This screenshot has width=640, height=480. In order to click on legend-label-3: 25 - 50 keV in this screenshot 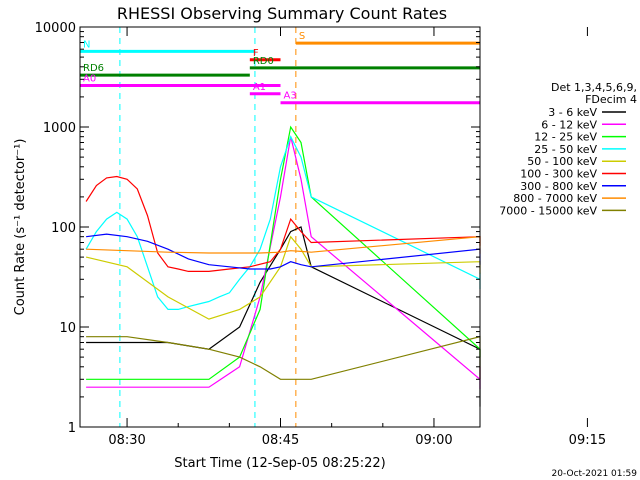, I will do `click(565, 149)`.